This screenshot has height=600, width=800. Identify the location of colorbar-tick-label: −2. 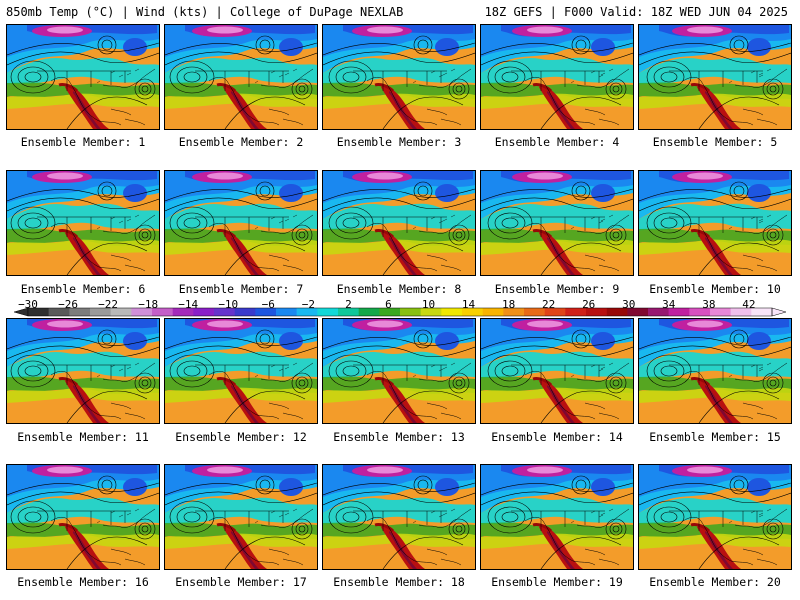
(308, 304).